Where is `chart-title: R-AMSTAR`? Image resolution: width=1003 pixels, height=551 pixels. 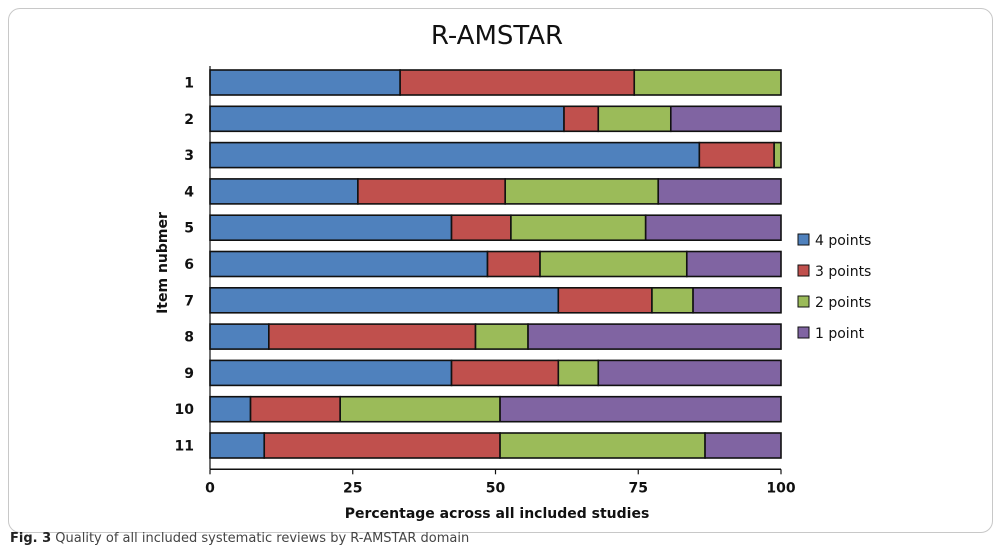 chart-title: R-AMSTAR is located at coordinates (497, 36).